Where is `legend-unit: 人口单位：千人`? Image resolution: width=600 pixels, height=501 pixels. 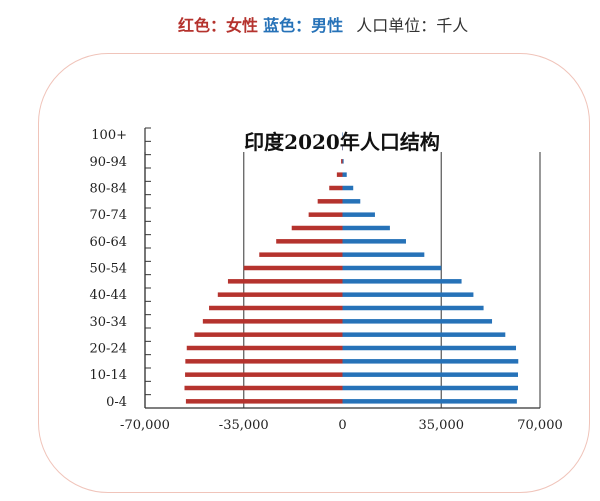 legend-unit: 人口单位：千人 is located at coordinates (412, 25).